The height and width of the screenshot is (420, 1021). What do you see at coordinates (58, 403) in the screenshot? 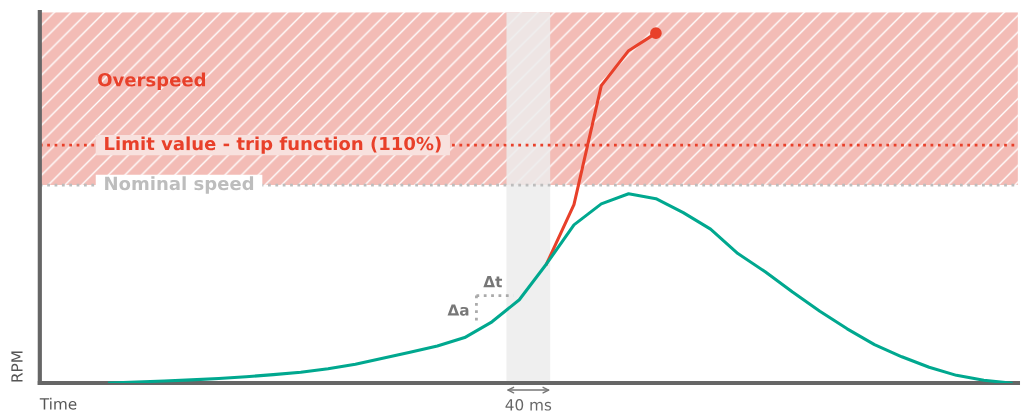
I see `x-axis-title: Time` at bounding box center [58, 403].